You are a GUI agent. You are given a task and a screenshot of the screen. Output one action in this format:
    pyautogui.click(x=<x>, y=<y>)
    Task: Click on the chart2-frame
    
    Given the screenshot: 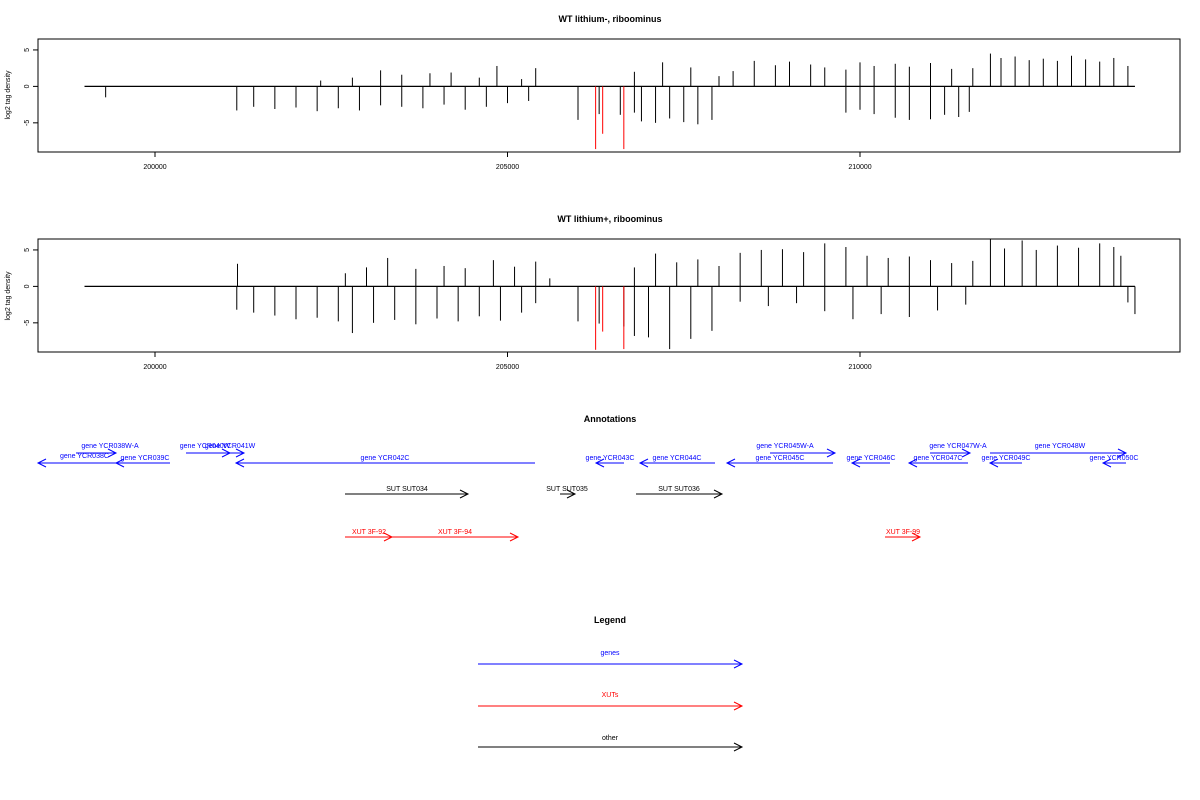 What is the action you would take?
    pyautogui.click(x=609, y=295)
    